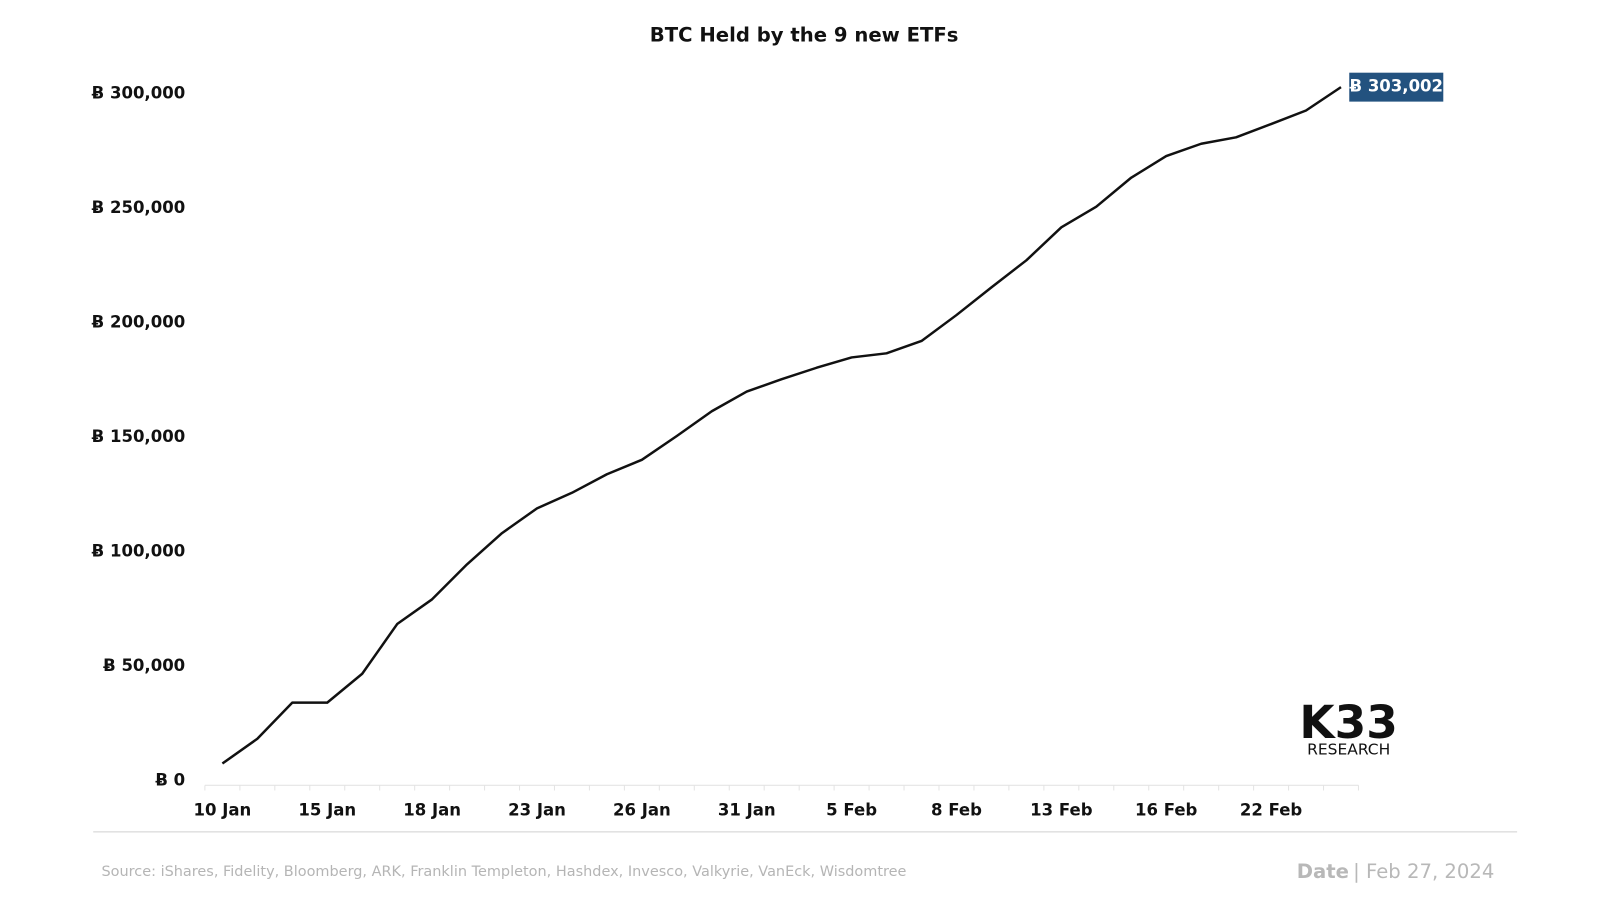 This screenshot has height=900, width=1600. What do you see at coordinates (139, 551) in the screenshot?
I see `y-tick-label: Ƀ 100,000` at bounding box center [139, 551].